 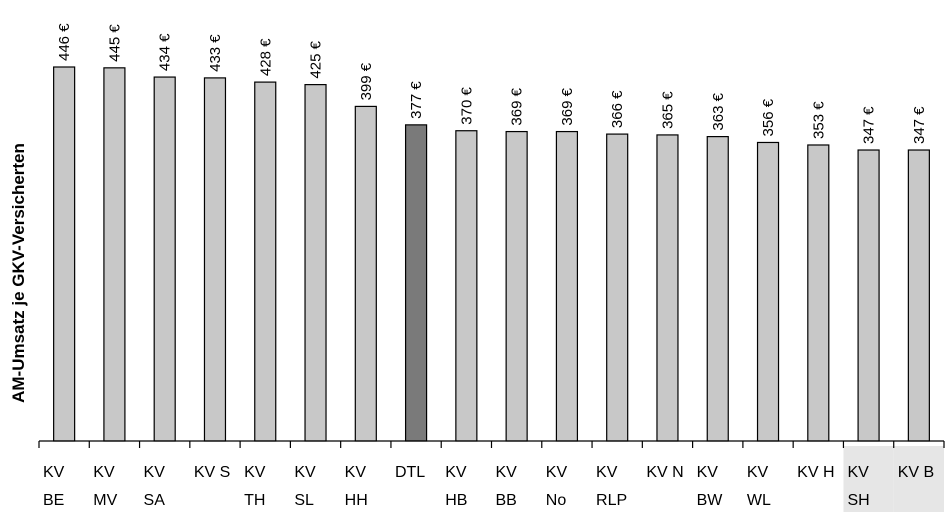 I want to click on value-label: 425 €, so click(x=316, y=59).